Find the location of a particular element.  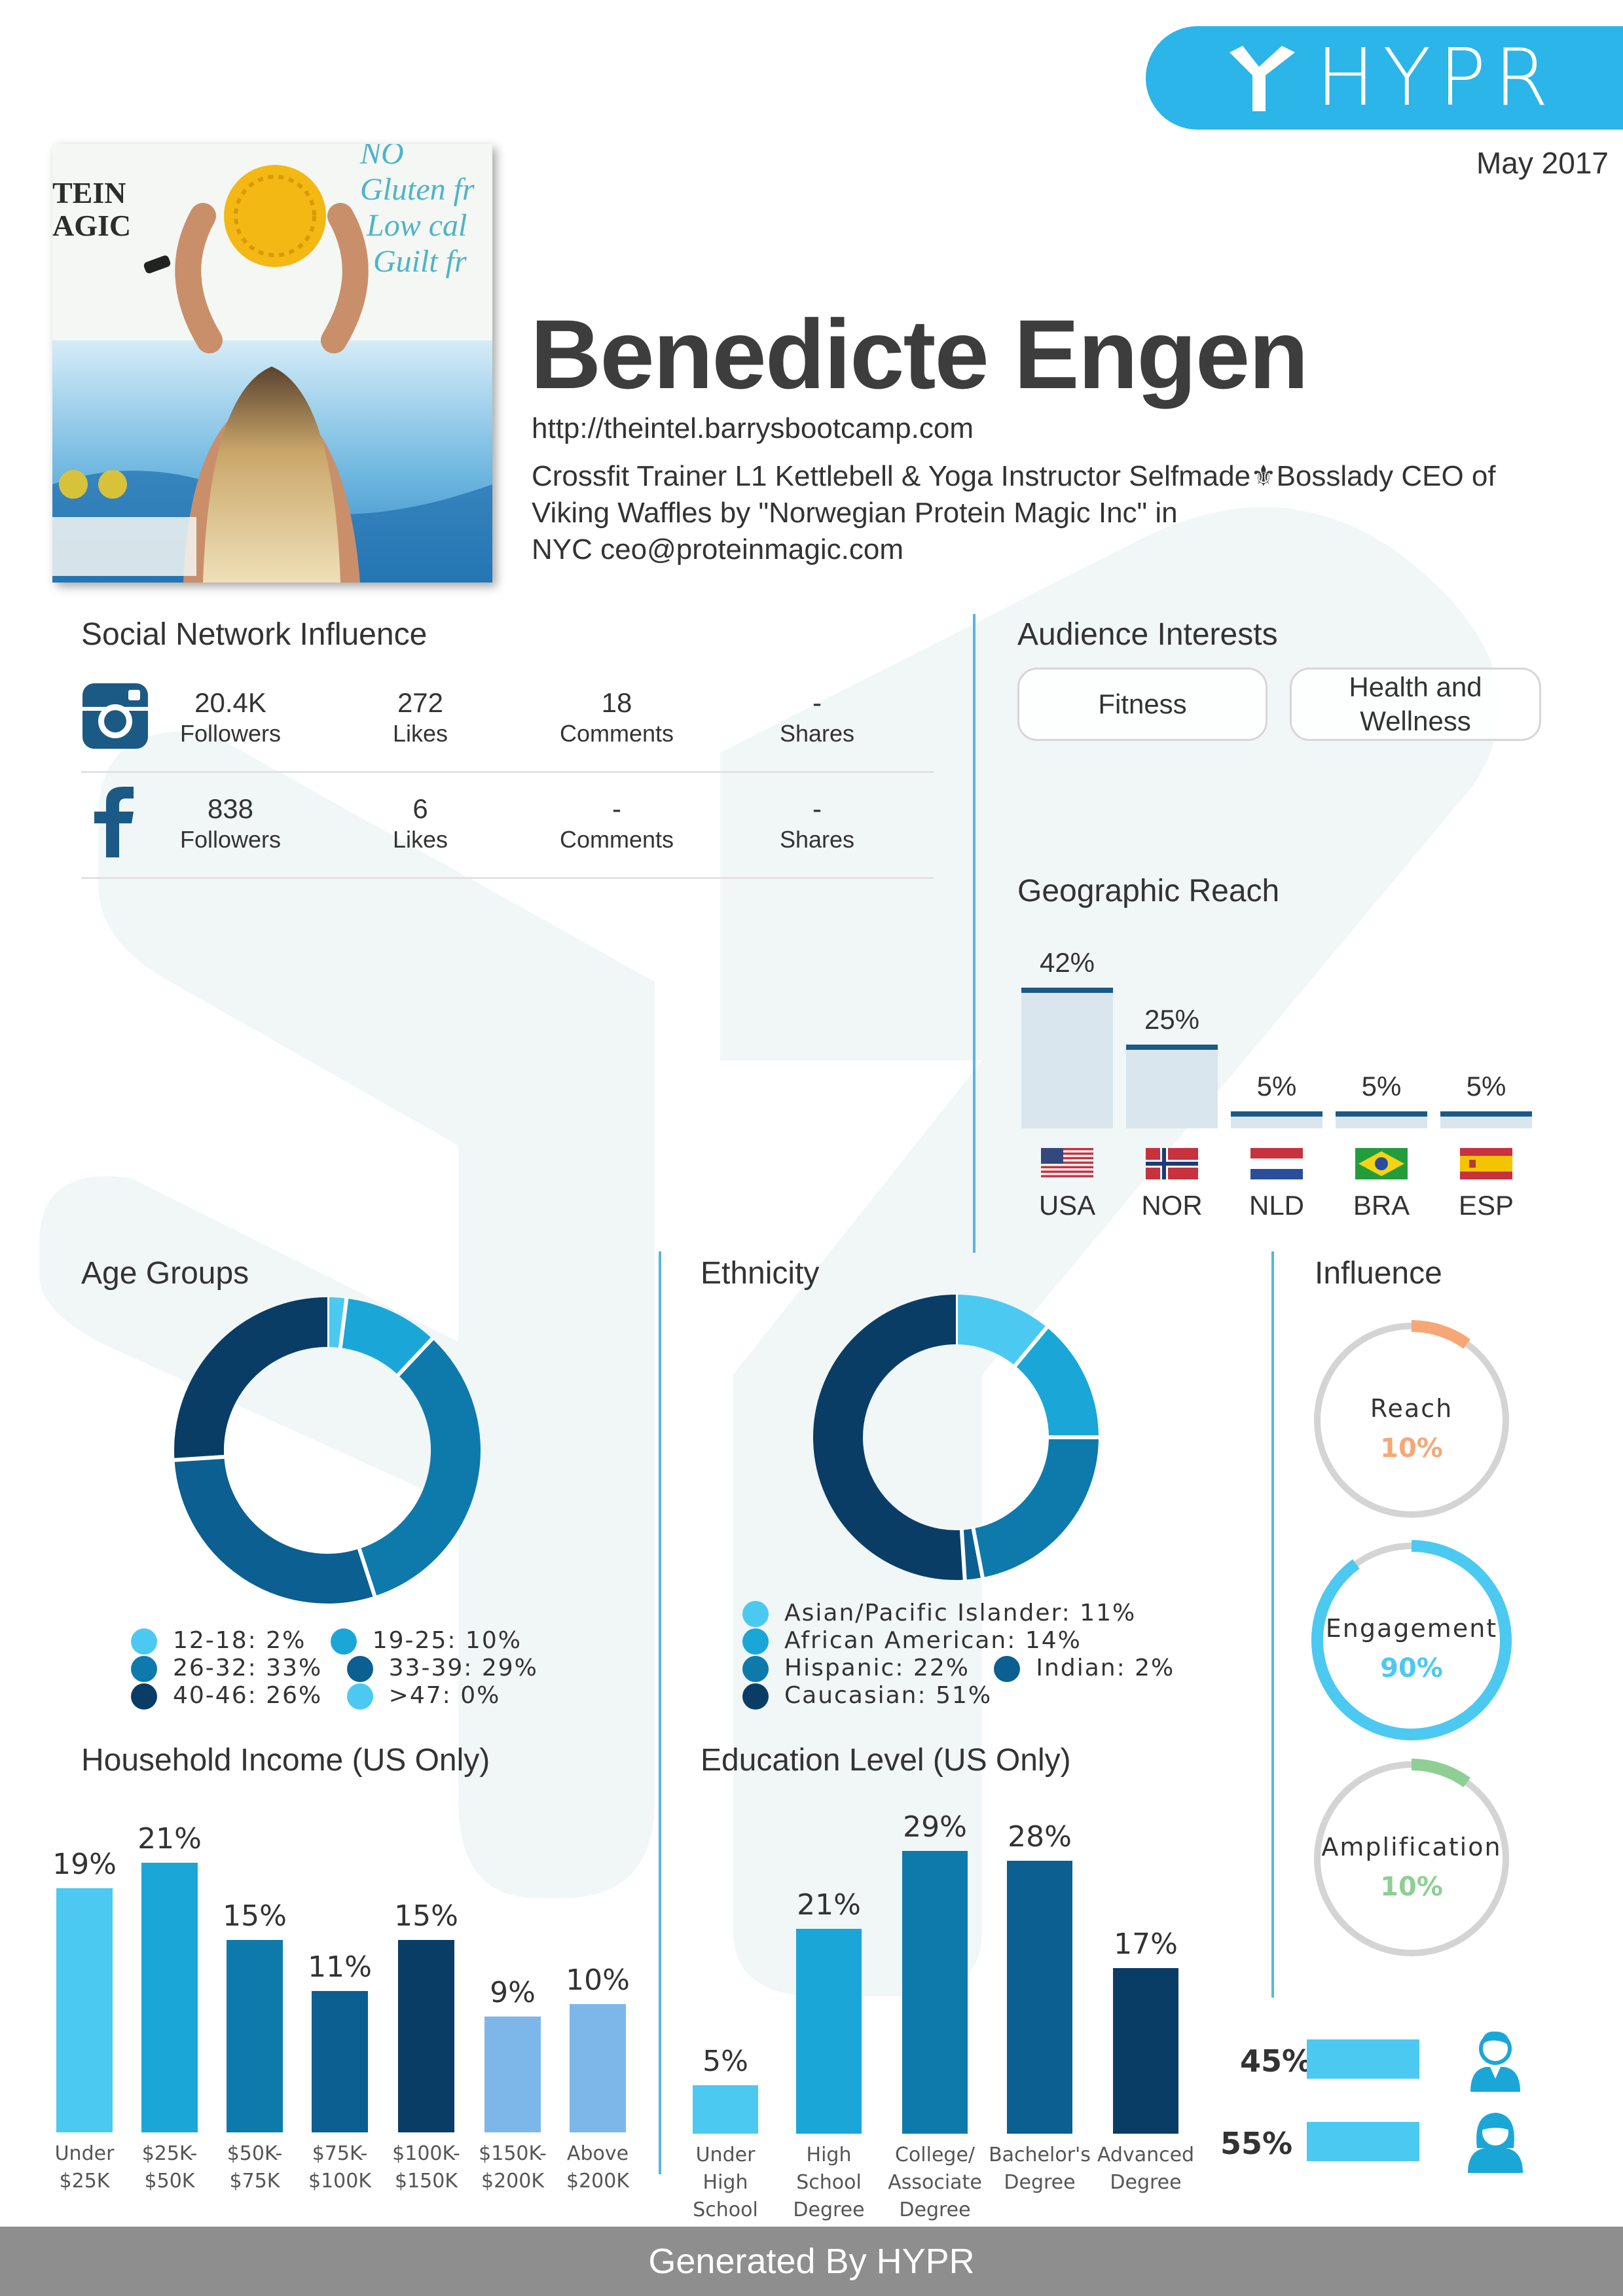

label-line: College/ is located at coordinates (935, 2155).